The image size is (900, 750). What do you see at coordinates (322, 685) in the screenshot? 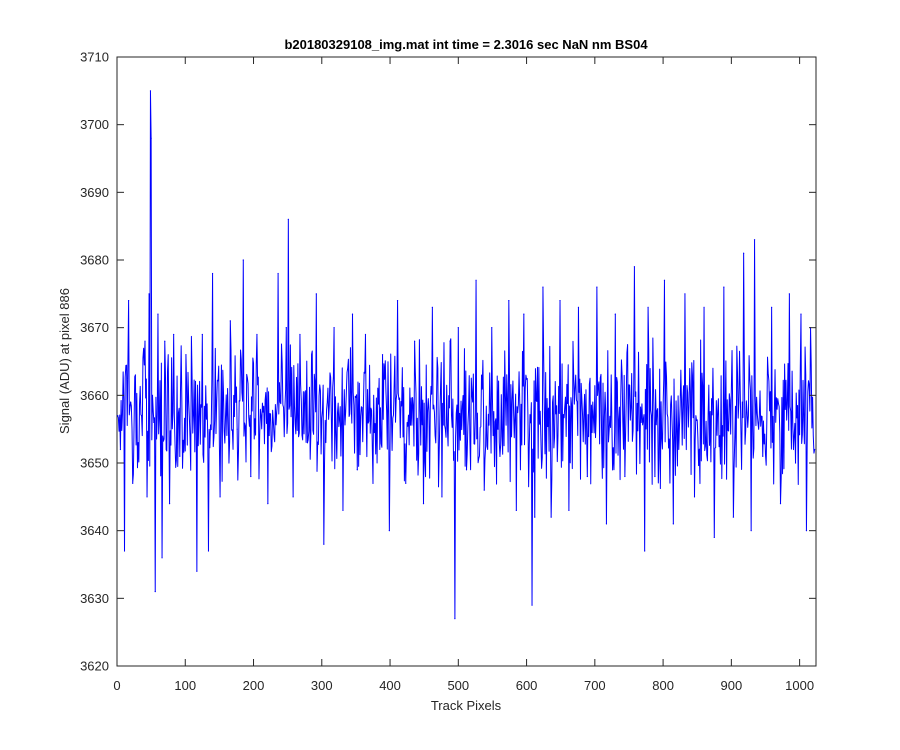
I see `x-tick-label: 300` at bounding box center [322, 685].